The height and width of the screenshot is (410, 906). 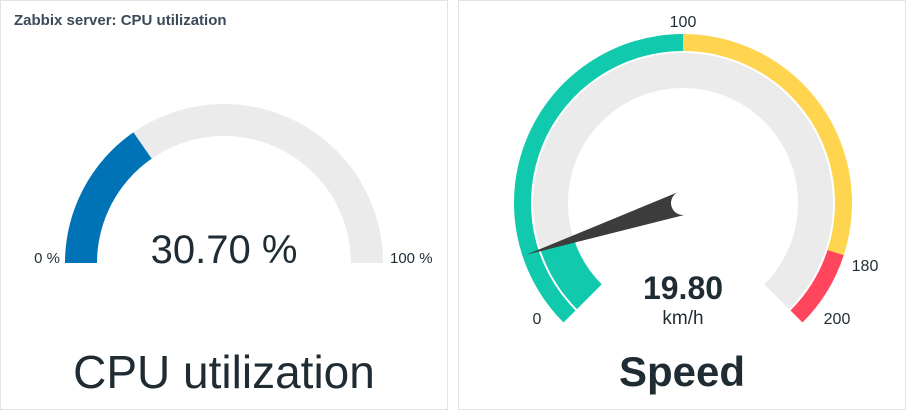 What do you see at coordinates (683, 288) in the screenshot?
I see `gauge-value: 19.80` at bounding box center [683, 288].